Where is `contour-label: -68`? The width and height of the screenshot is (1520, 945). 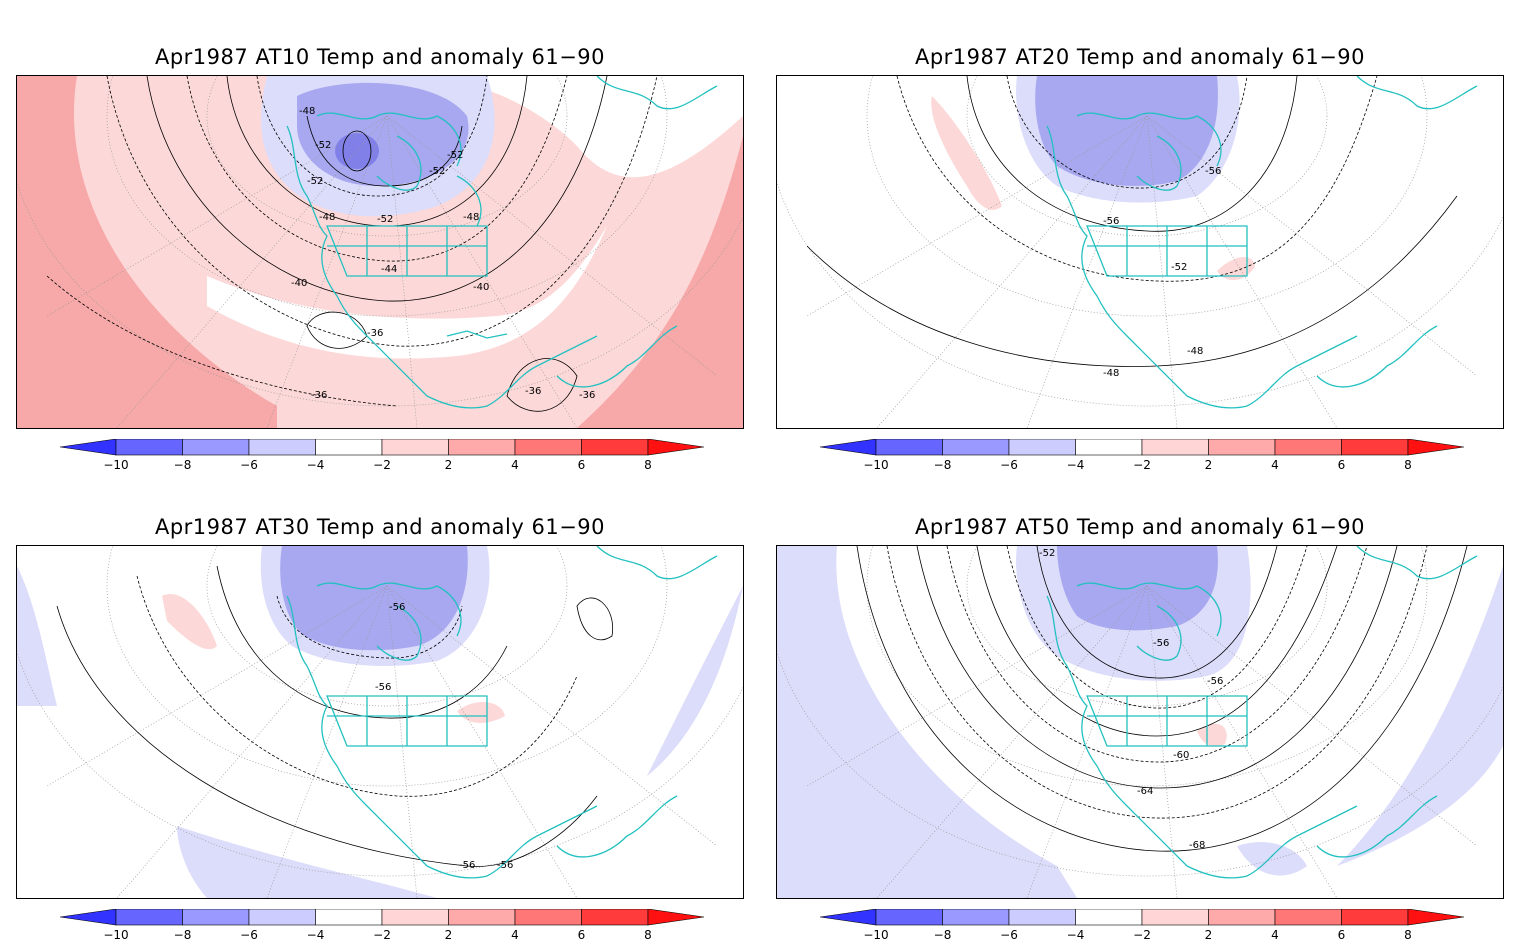
contour-label: -68 is located at coordinates (1197, 845).